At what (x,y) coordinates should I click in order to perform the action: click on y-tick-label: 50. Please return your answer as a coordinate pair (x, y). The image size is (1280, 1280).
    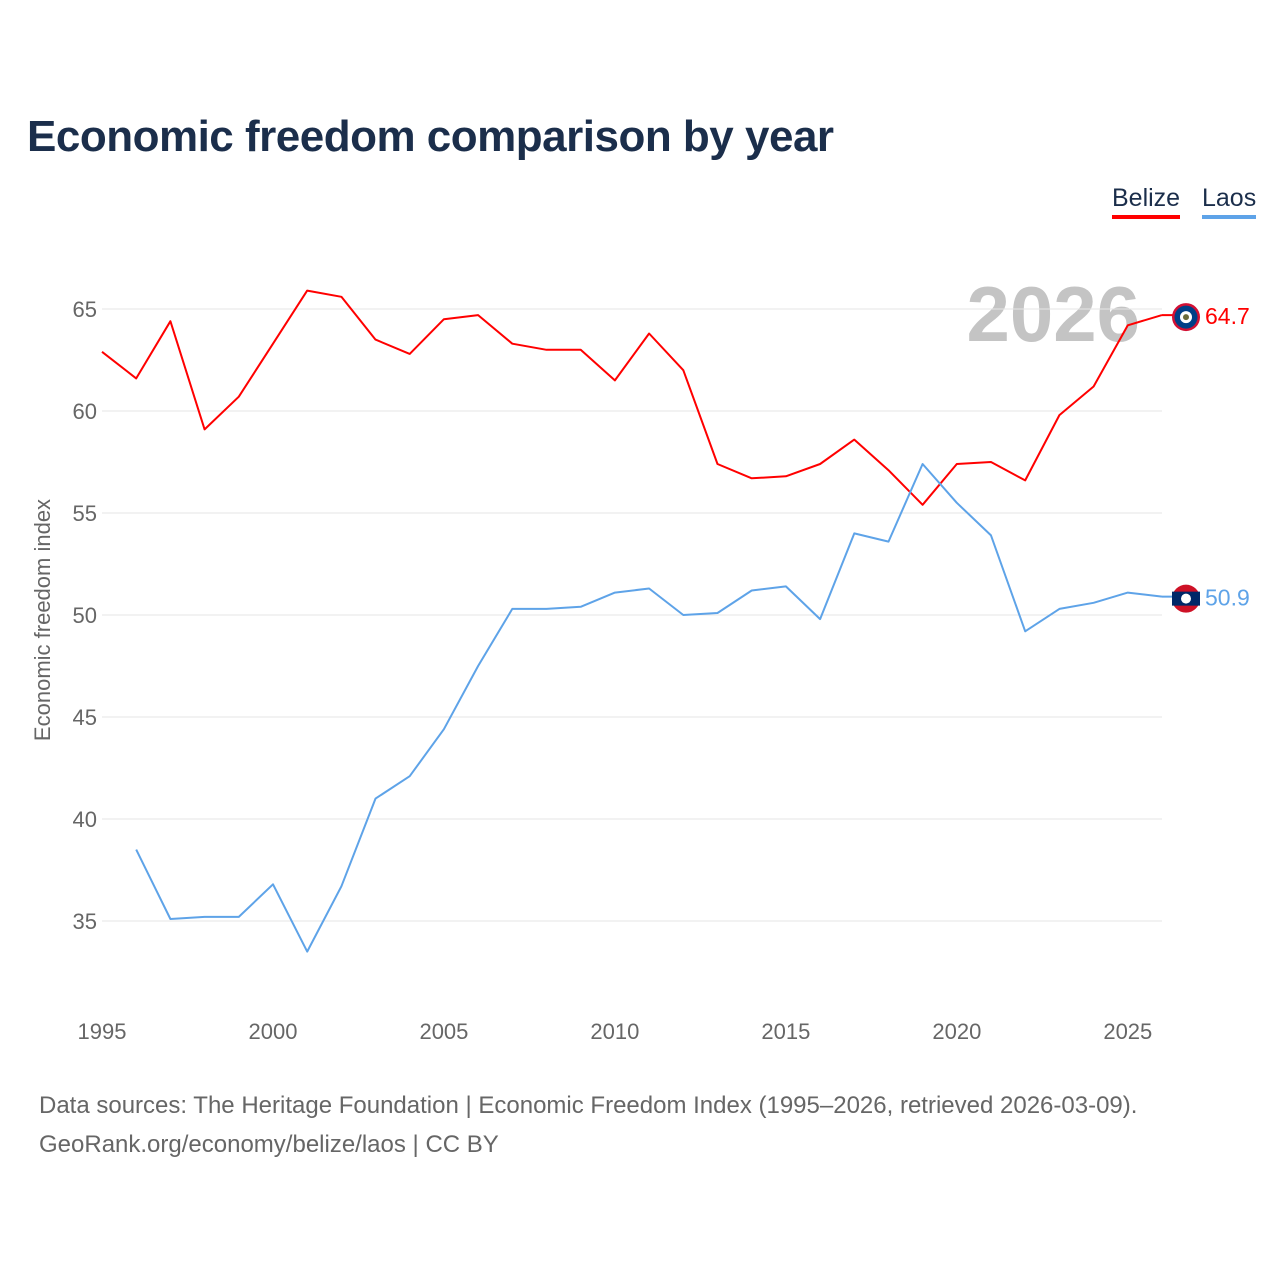
    Looking at the image, I should click on (85, 615).